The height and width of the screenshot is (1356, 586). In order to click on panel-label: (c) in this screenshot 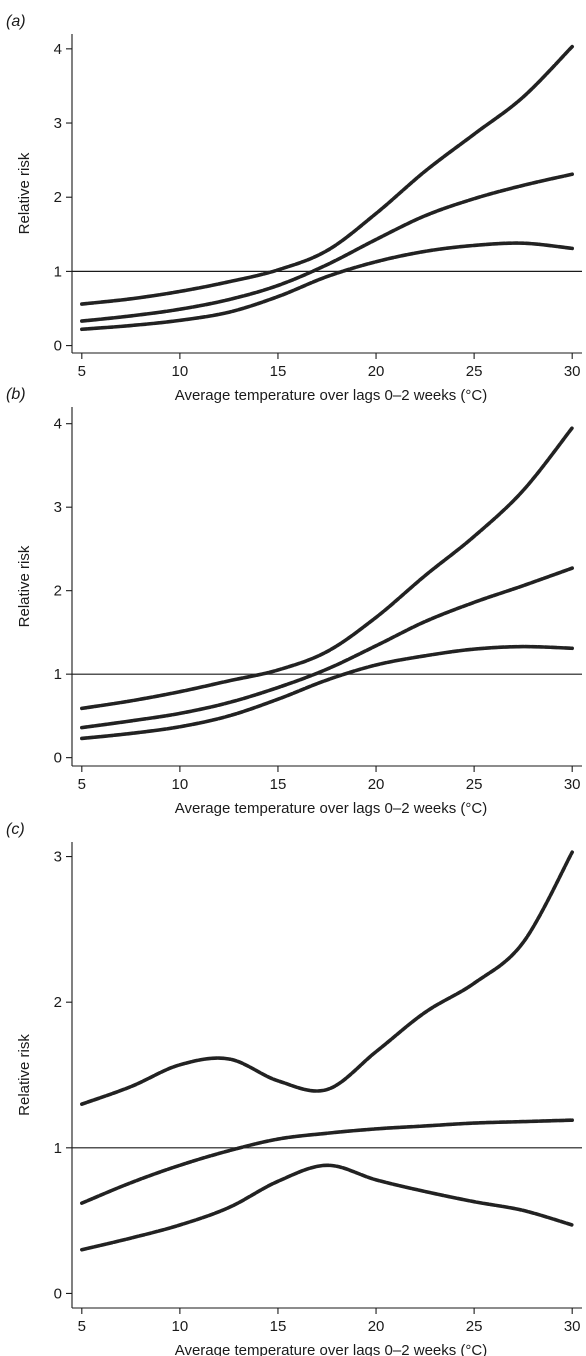, I will do `click(15, 829)`.